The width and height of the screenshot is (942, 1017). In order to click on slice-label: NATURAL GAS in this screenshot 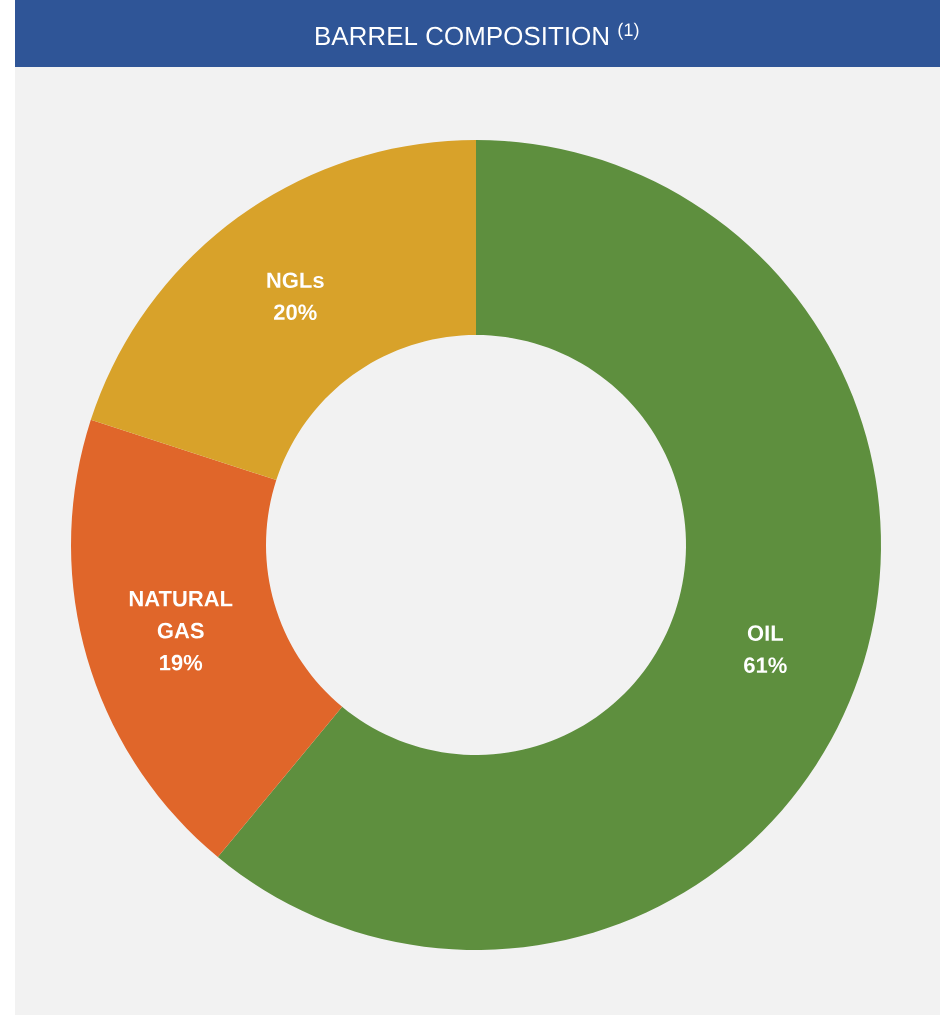, I will do `click(181, 615)`.